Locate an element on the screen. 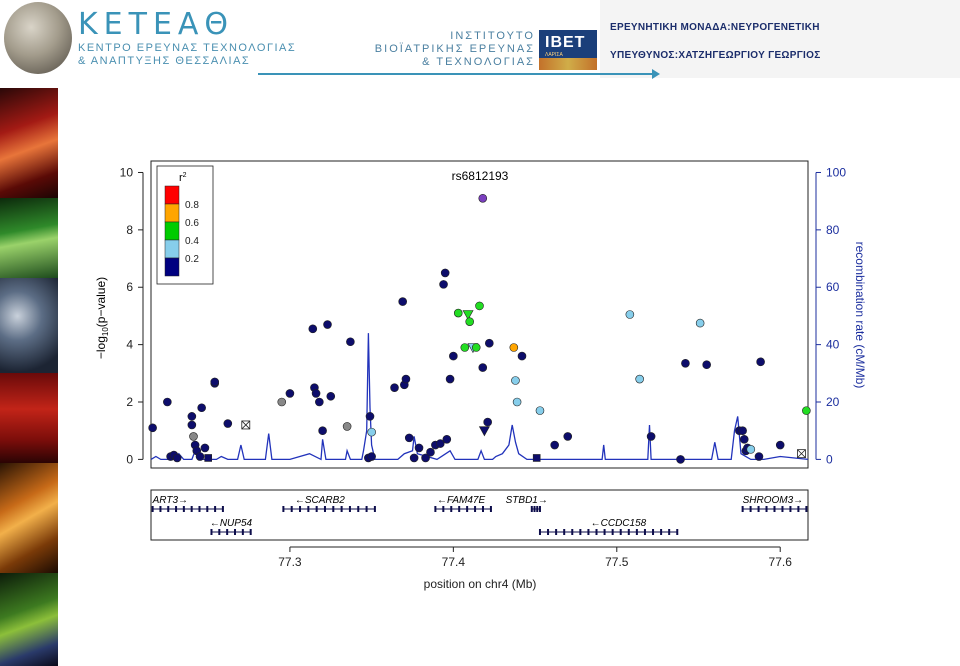  logo-line-2: & ΑΝΑΠΤΥΞΗΣ ΘΕΣΣΑΛΙΑΣ is located at coordinates (164, 61).